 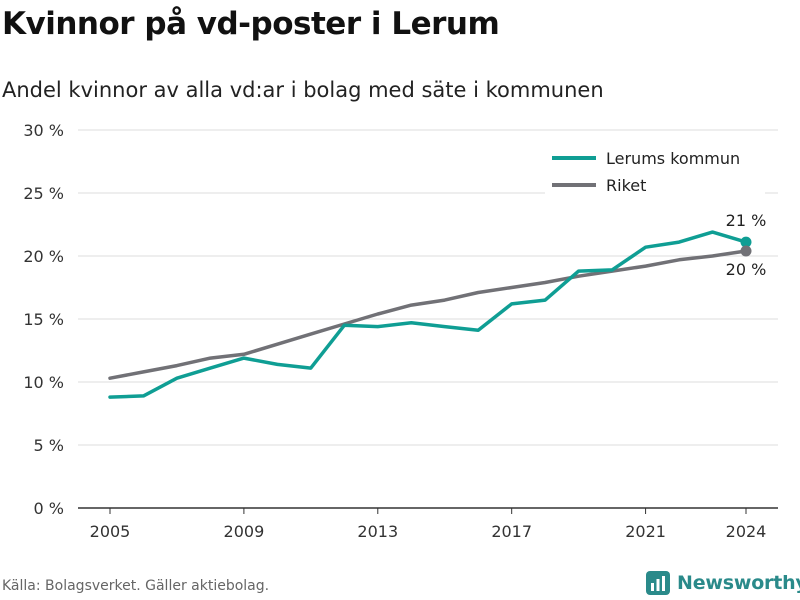 I want to click on legend: Lerums kommun Riket, so click(x=655, y=170).